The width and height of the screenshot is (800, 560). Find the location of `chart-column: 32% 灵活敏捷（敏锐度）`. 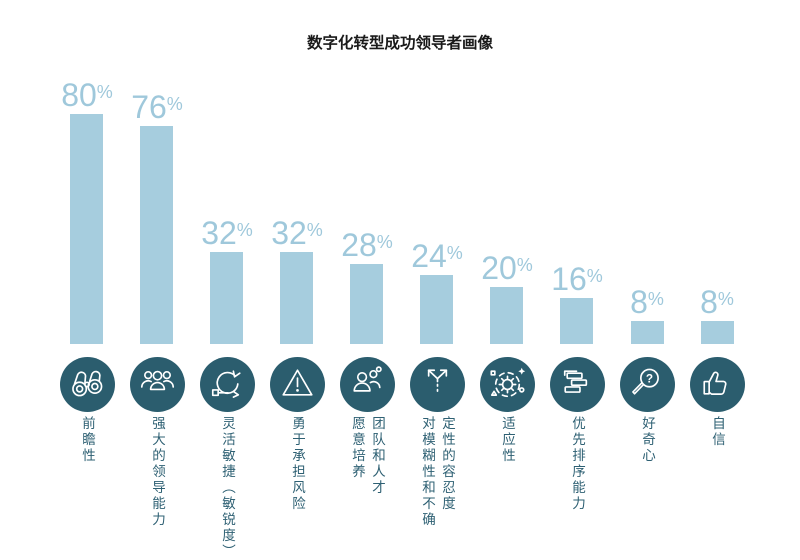

chart-column: 32% 灵活敏捷（敏锐度） is located at coordinates (227, 306).